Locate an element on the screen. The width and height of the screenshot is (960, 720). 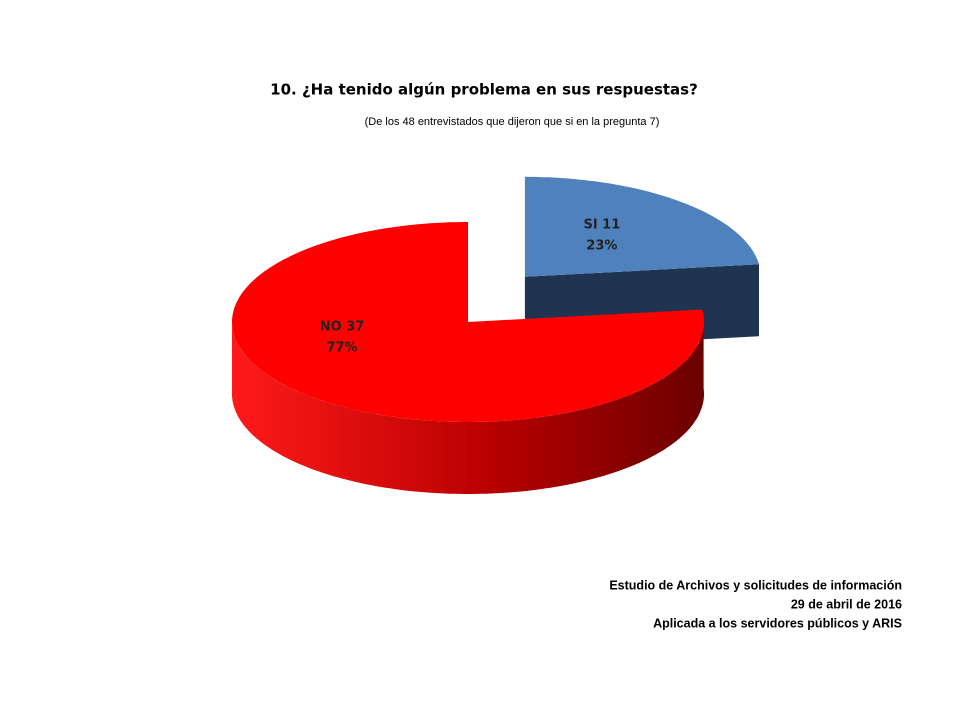
data-label: 23% is located at coordinates (601, 245).